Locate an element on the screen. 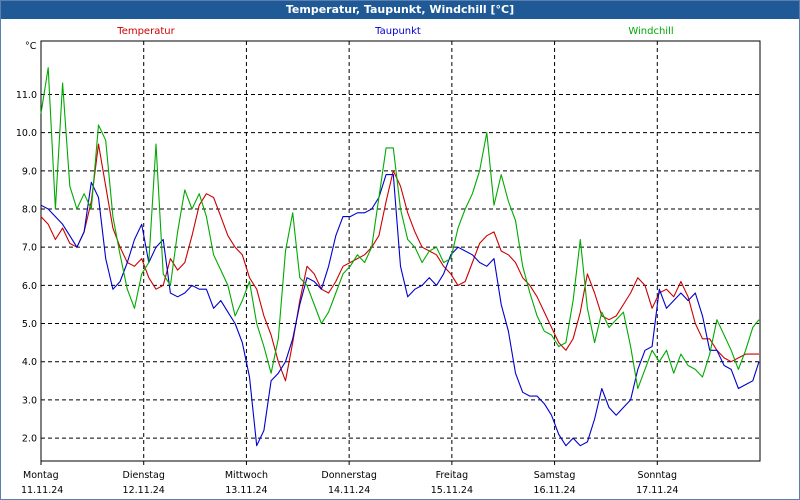 The width and height of the screenshot is (800, 500). y-tick-label: 5.0 is located at coordinates (29, 324).